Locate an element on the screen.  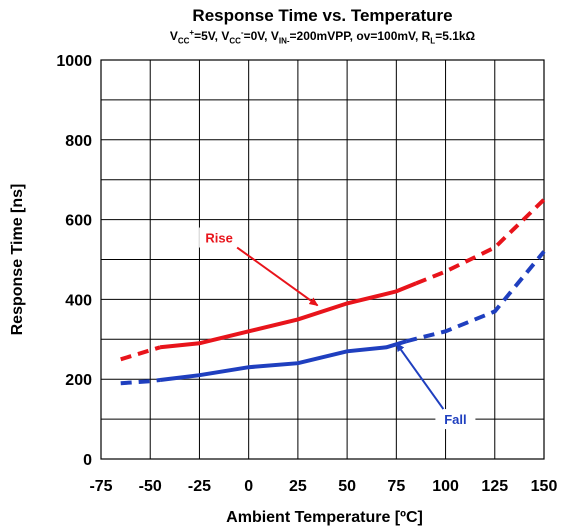
x-tick-label: 75 is located at coordinates (396, 486).